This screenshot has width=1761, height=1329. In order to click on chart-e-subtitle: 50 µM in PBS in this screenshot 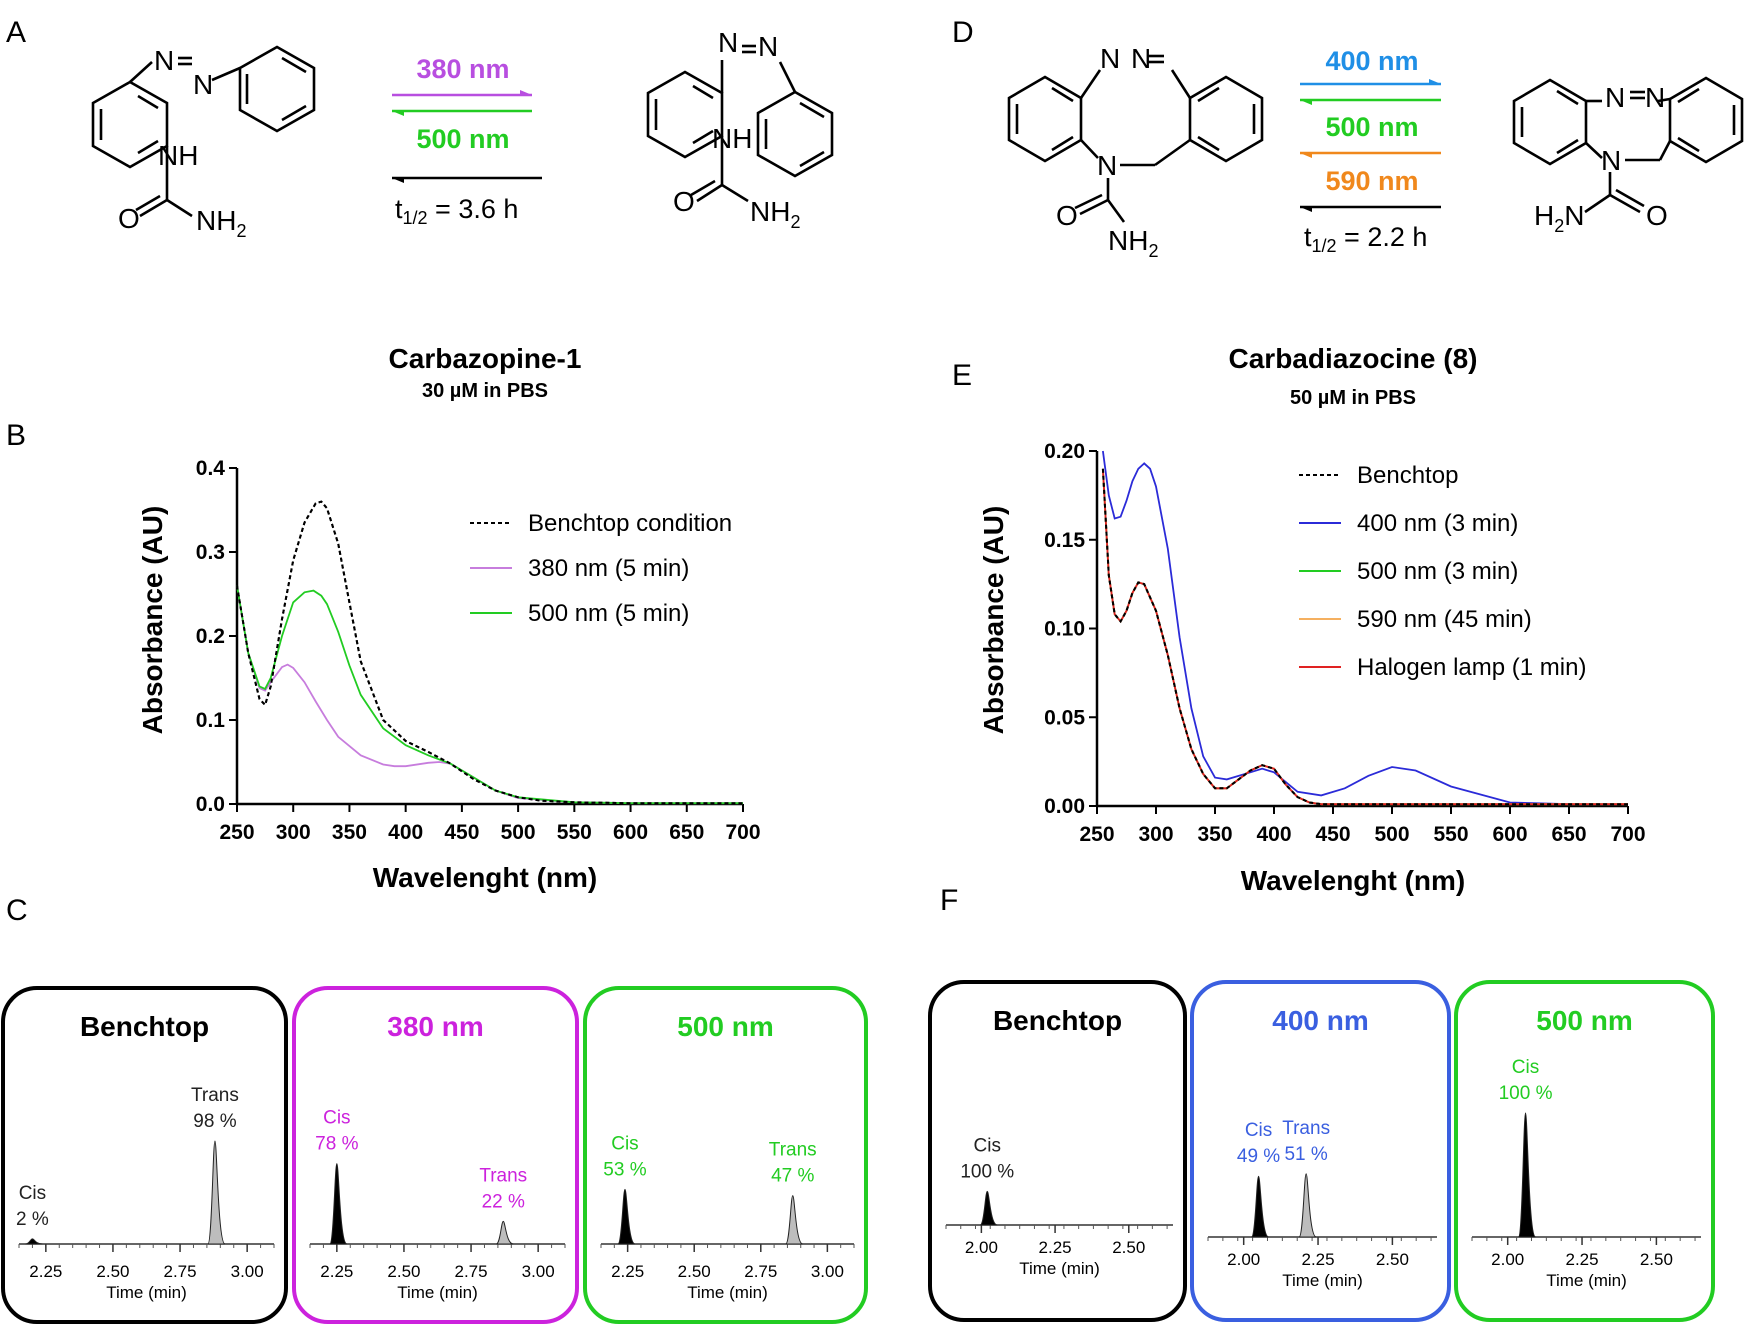, I will do `click(1353, 398)`.